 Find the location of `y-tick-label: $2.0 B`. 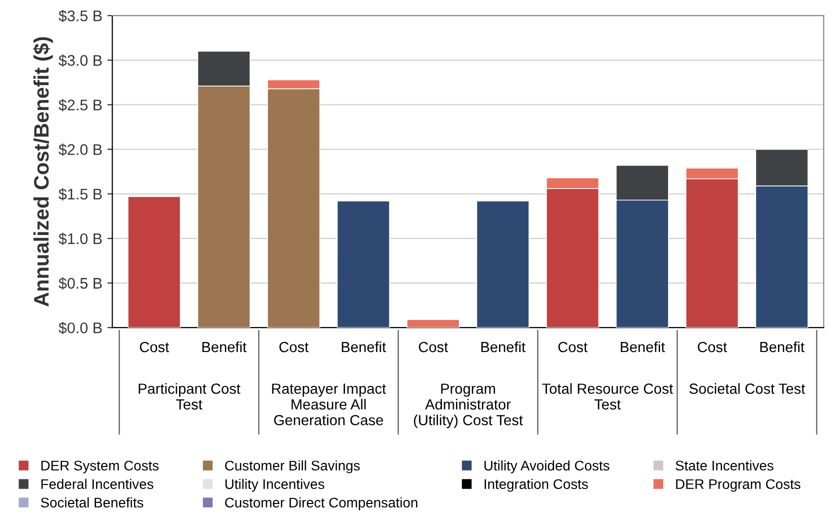

y-tick-label: $2.0 B is located at coordinates (80, 150).